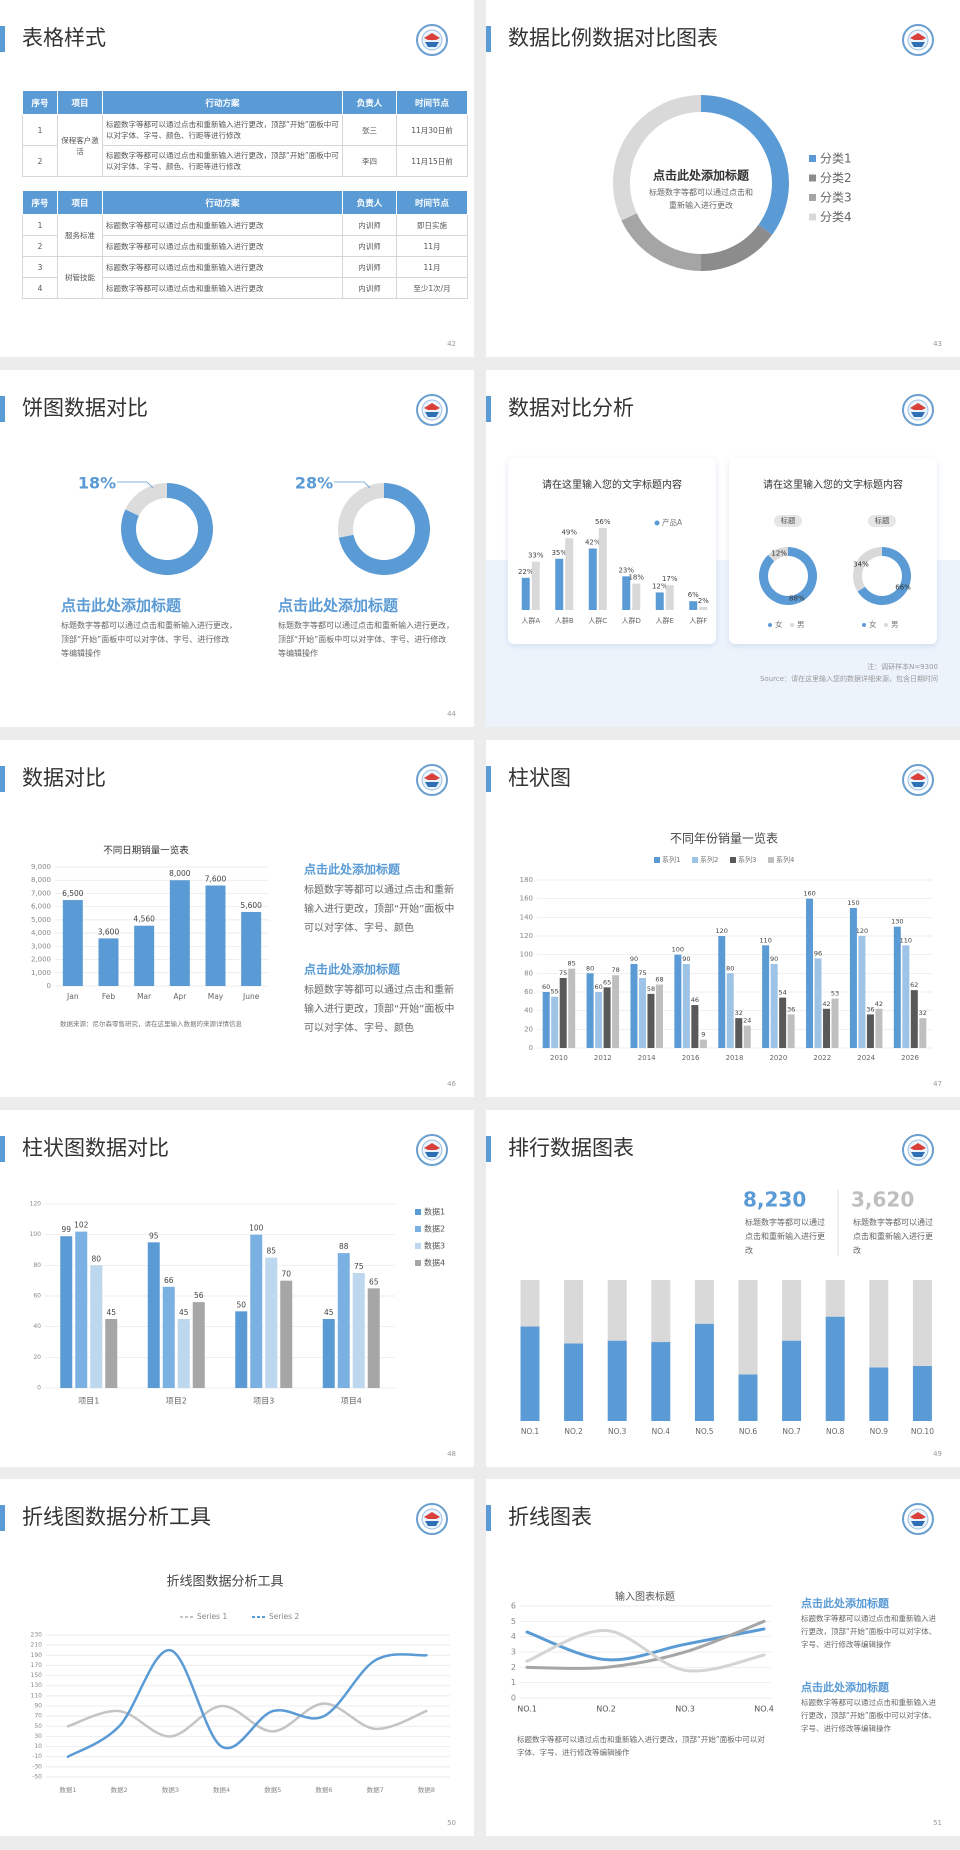  I want to click on legend-swatch, so click(812, 178).